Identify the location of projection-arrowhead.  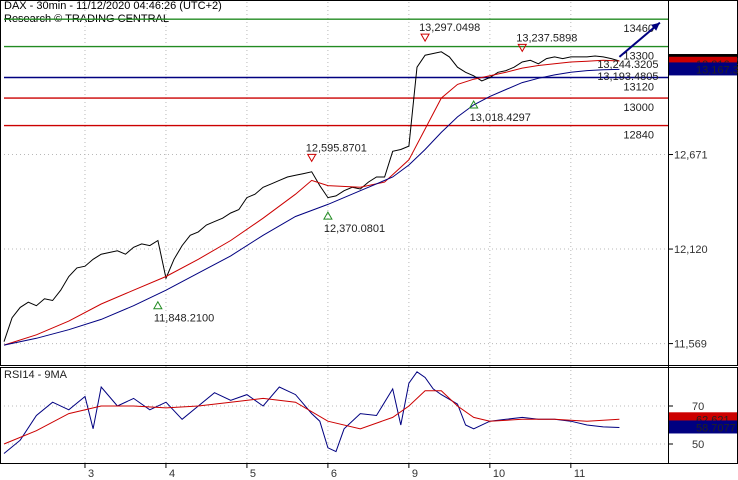
(655, 26).